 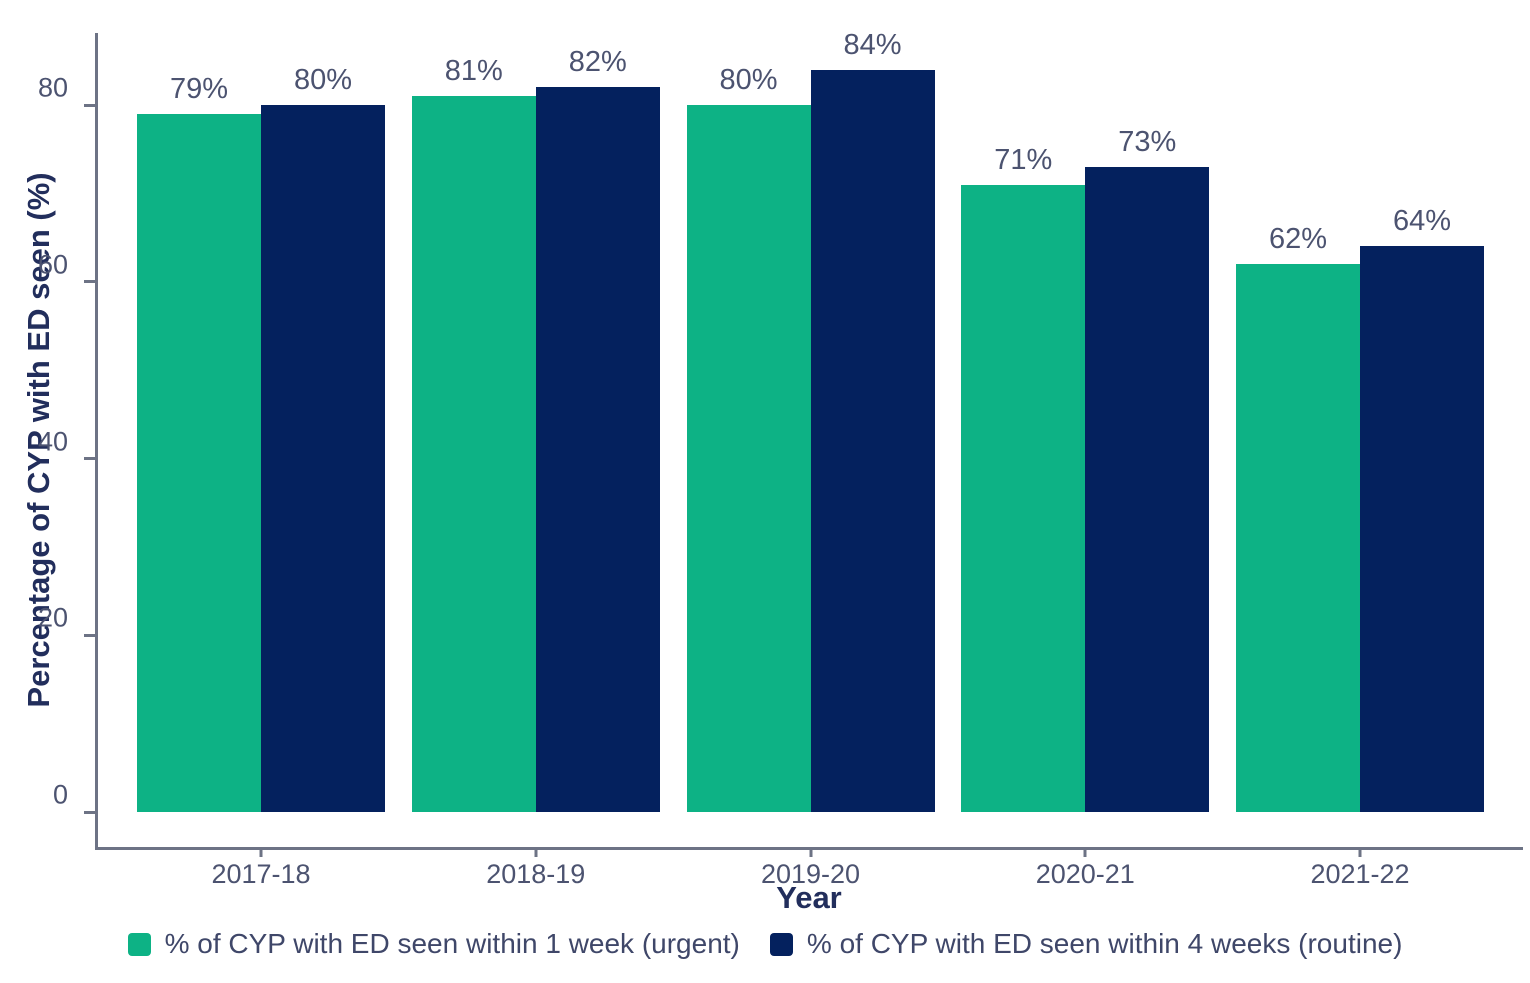 I want to click on x-tick-label: 2018-19, so click(x=536, y=874).